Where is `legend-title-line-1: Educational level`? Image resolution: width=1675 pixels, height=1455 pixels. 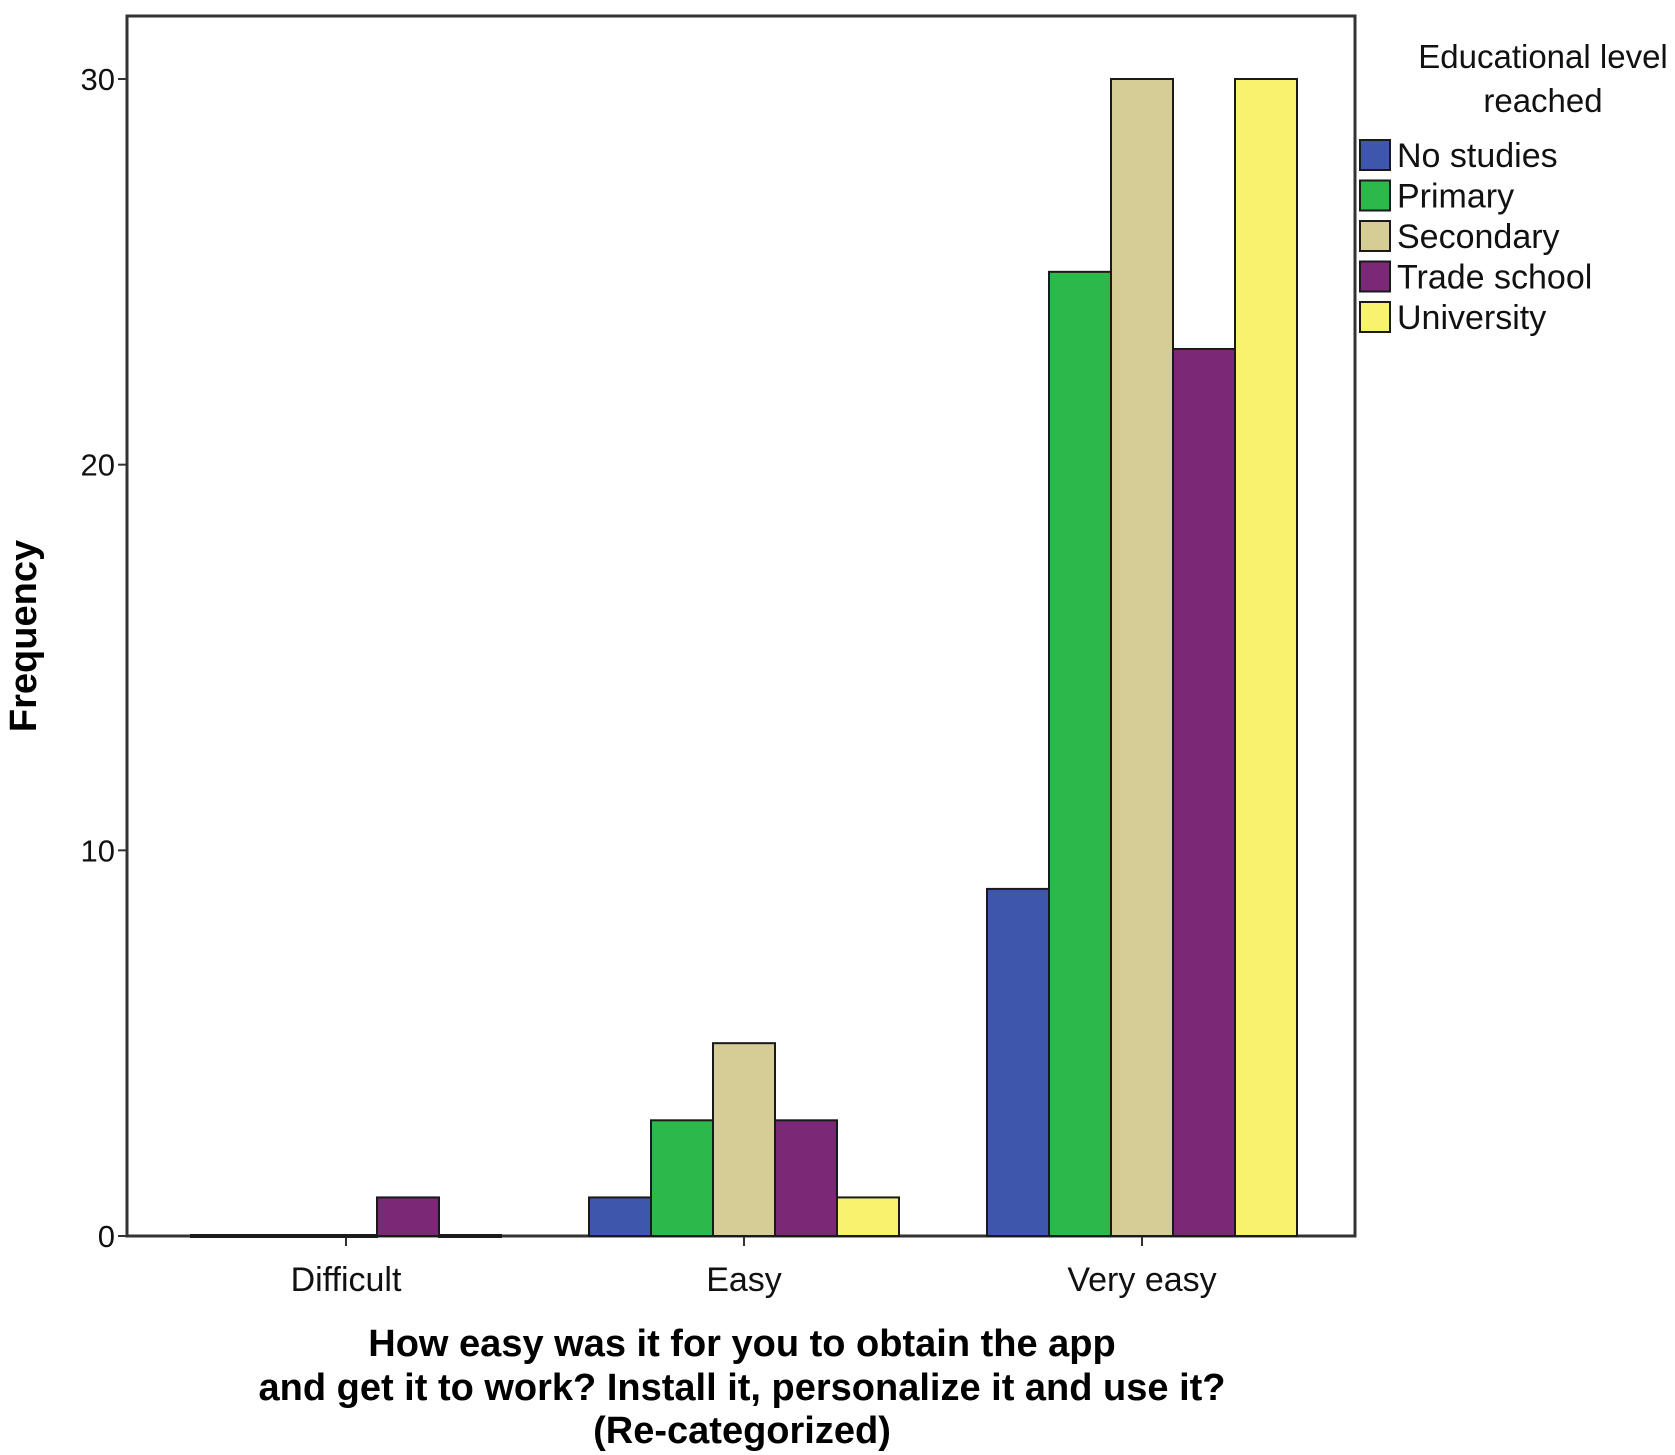
legend-title-line-1: Educational level is located at coordinates (1543, 56).